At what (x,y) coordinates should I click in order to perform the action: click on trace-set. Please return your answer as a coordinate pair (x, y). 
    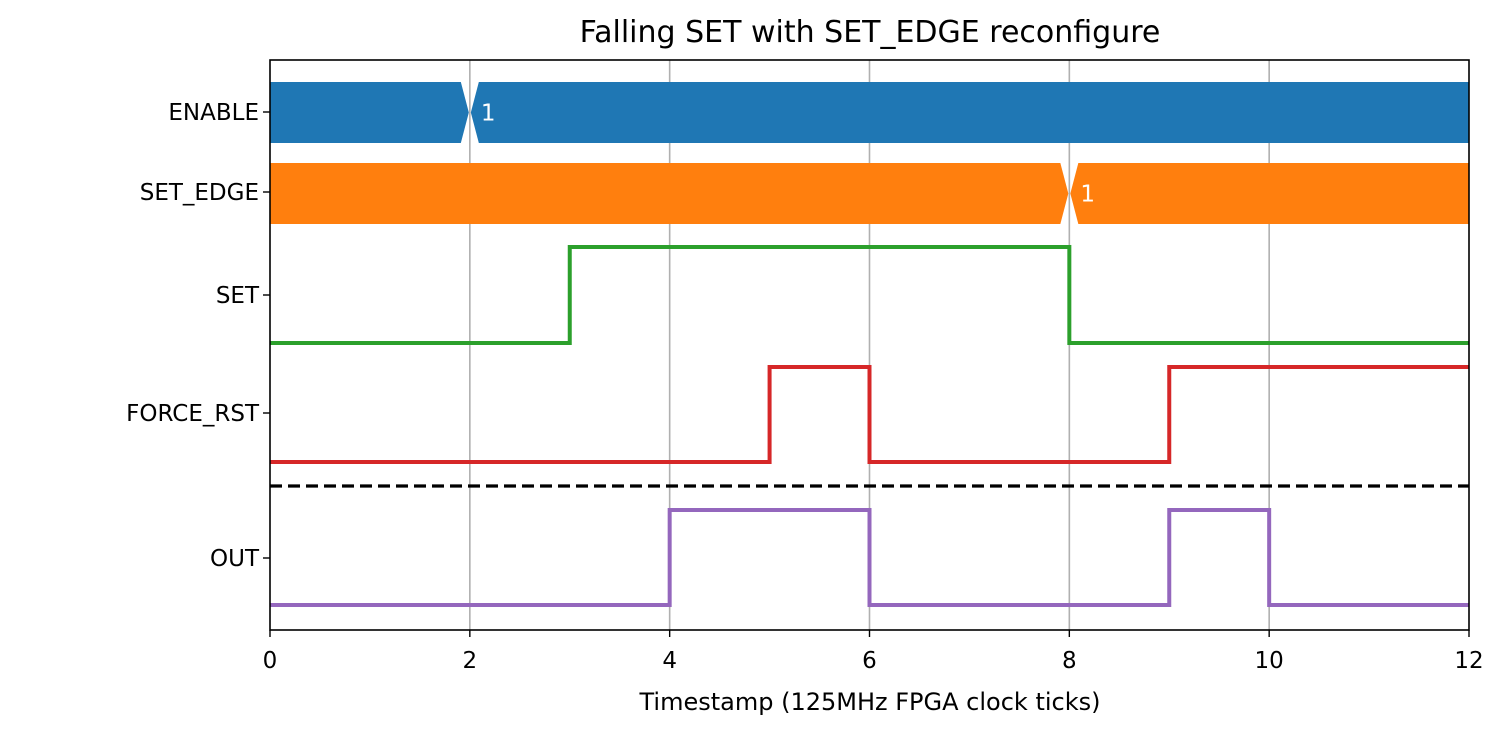
    Looking at the image, I should click on (869, 295).